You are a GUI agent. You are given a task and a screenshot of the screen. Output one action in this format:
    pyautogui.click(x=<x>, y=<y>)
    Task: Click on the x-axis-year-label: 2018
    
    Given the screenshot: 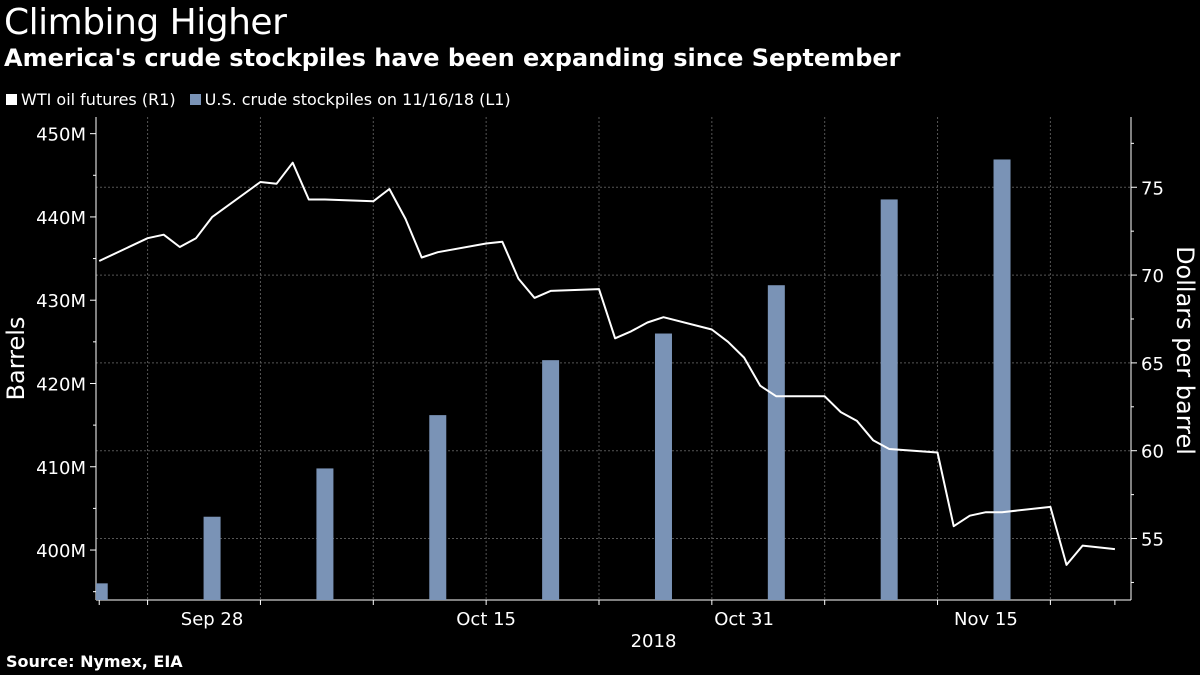 What is the action you would take?
    pyautogui.click(x=654, y=641)
    